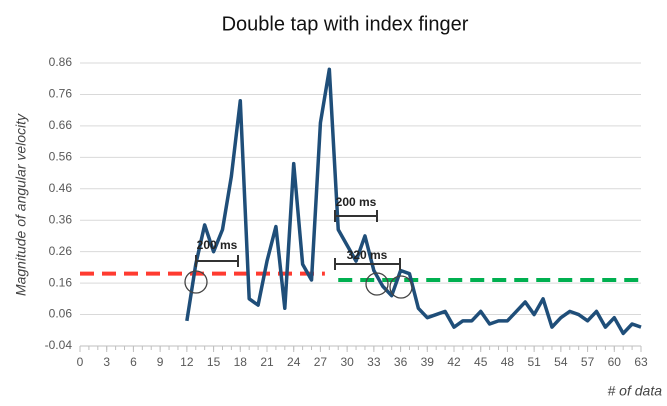  I want to click on x-tick-label: 24, so click(294, 362).